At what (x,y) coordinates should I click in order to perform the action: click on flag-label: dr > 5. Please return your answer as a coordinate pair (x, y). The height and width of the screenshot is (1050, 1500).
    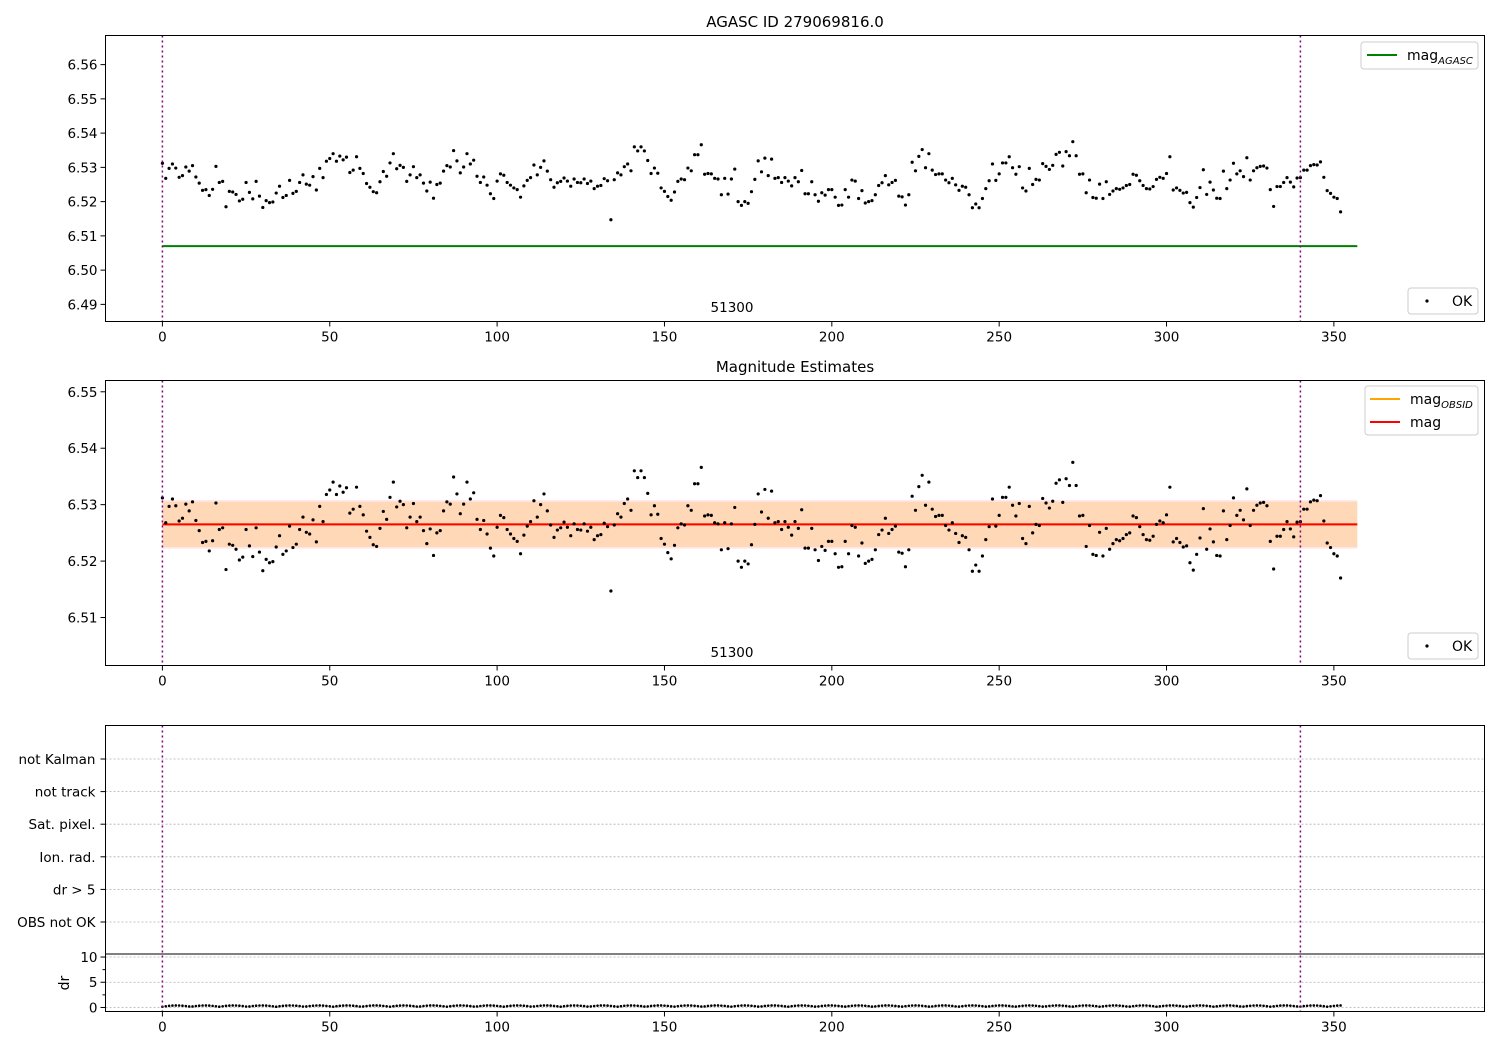
    Looking at the image, I should click on (74, 890).